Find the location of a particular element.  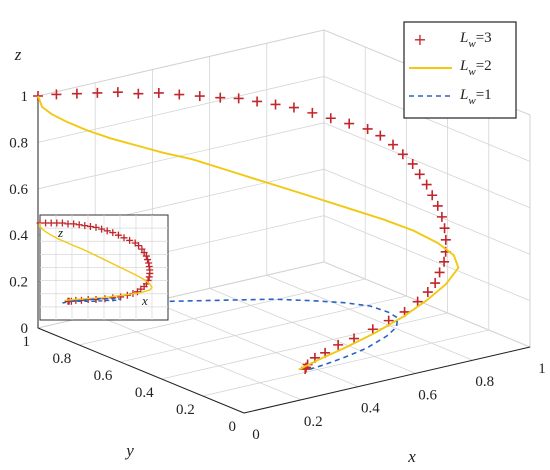

z-axis-label: z is located at coordinates (18, 54).